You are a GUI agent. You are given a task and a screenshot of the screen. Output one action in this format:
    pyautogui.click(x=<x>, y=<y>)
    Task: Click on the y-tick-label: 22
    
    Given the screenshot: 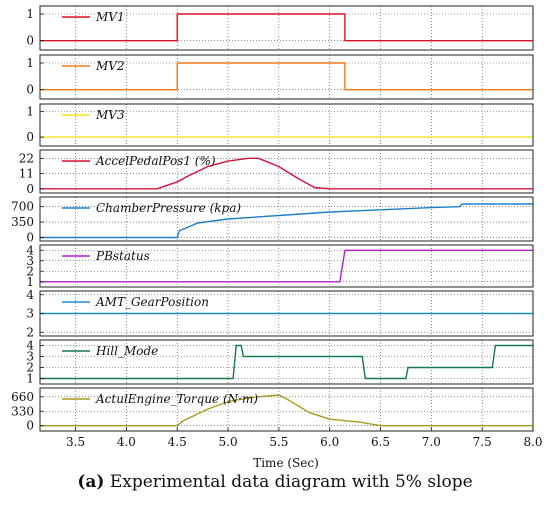 What is the action you would take?
    pyautogui.click(x=26, y=158)
    